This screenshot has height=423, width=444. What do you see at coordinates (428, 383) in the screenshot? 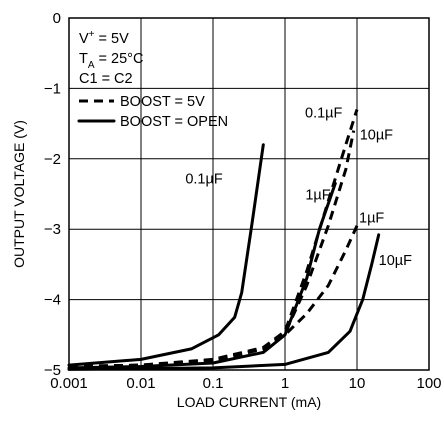
I see `x-tick-label: 100` at bounding box center [428, 383].